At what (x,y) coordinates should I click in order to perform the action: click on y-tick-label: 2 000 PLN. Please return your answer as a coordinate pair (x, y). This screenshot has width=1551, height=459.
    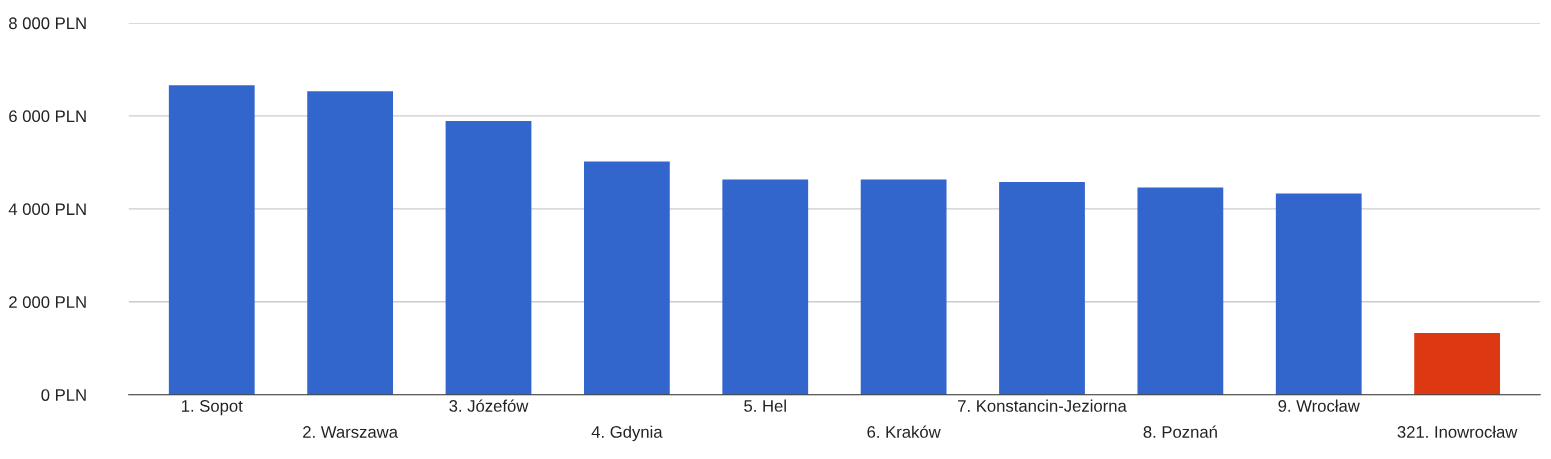
    Looking at the image, I should click on (47, 302).